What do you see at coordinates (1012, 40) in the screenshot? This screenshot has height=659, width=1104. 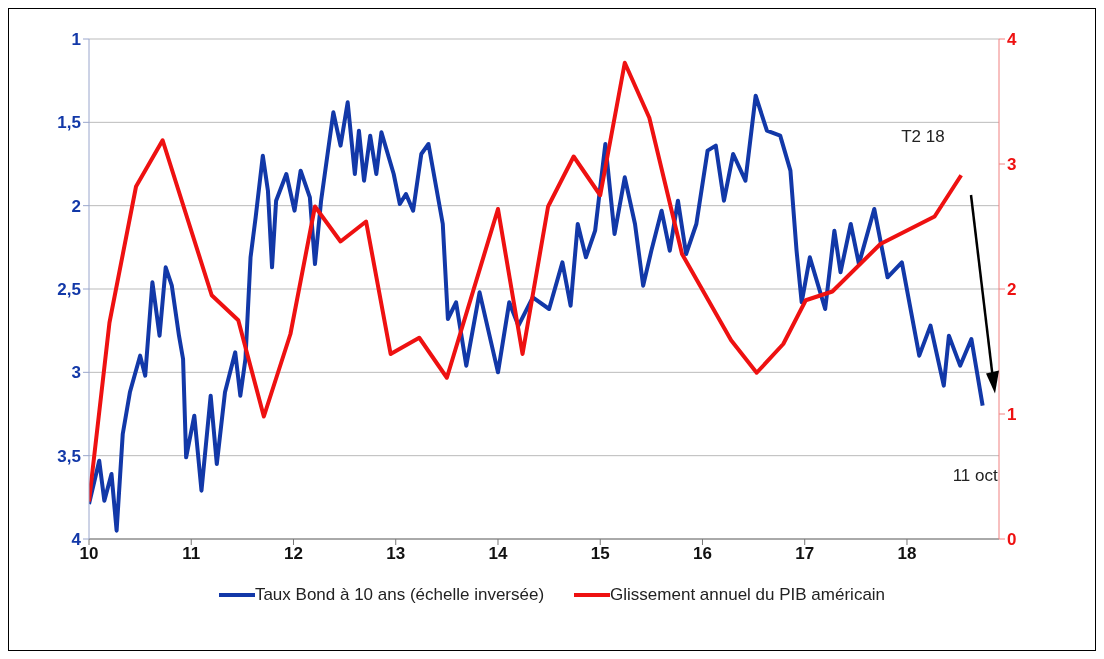 I see `y2-tick-label: 4` at bounding box center [1012, 40].